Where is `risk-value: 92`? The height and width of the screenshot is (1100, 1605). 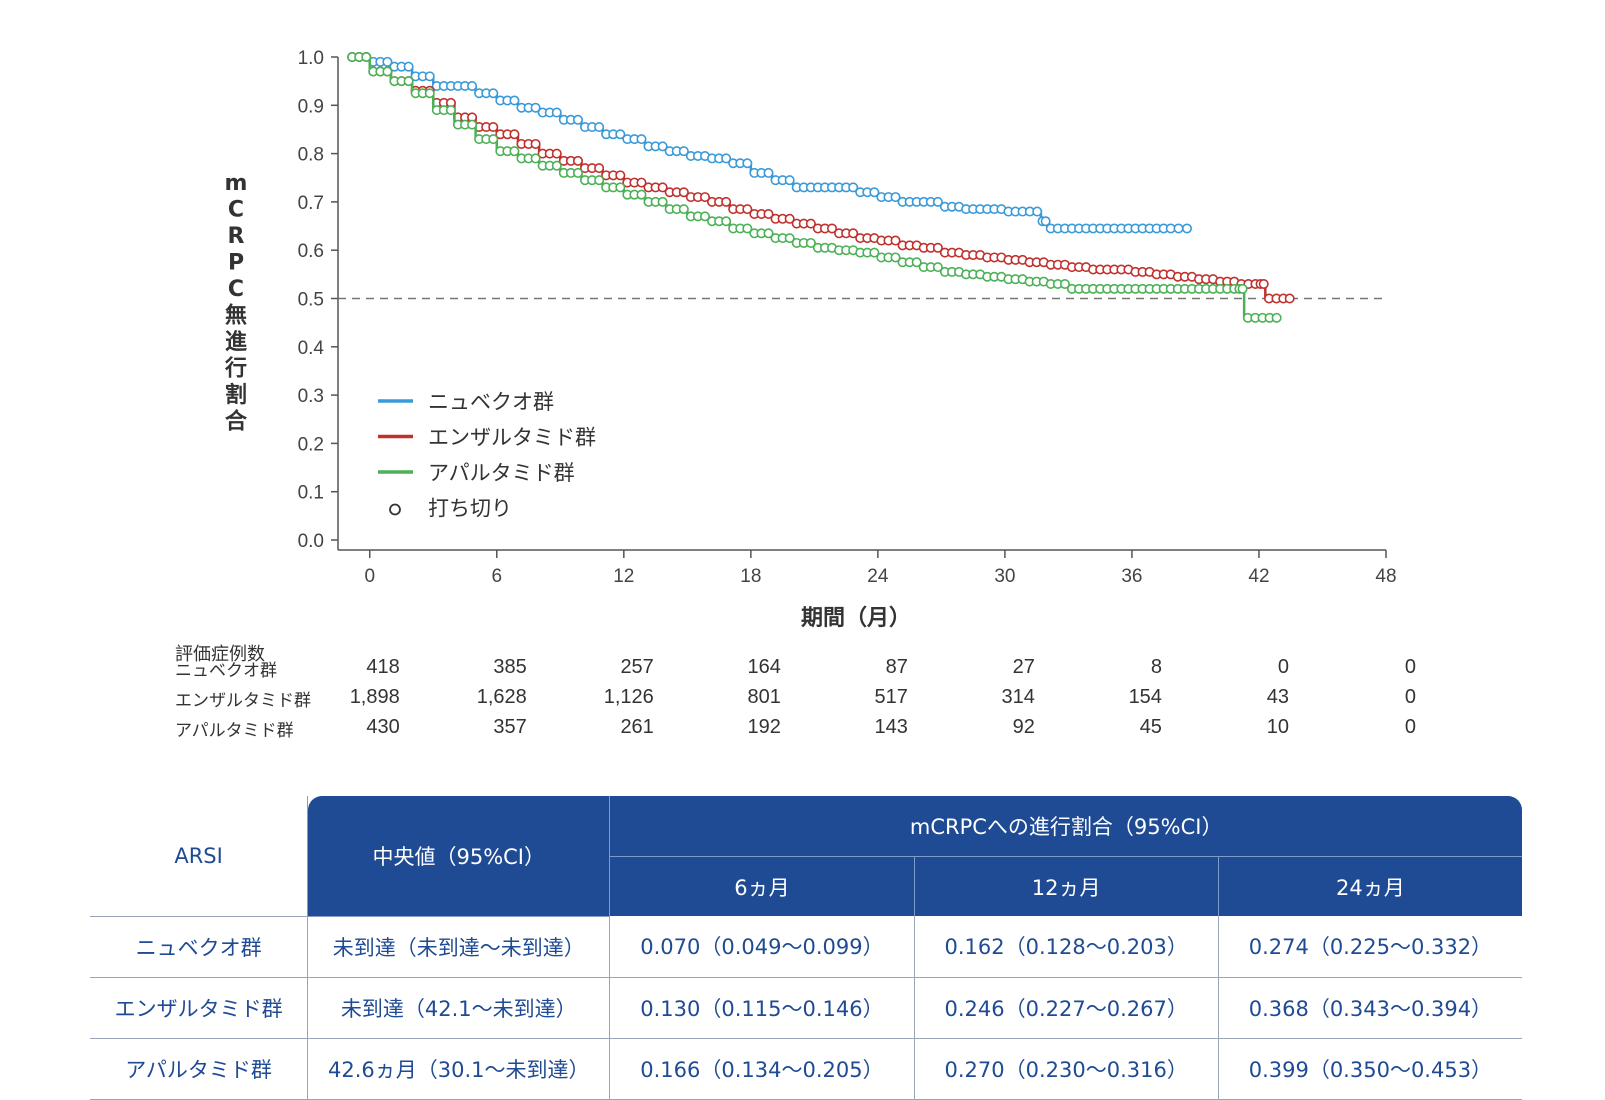 risk-value: 92 is located at coordinates (1023, 727).